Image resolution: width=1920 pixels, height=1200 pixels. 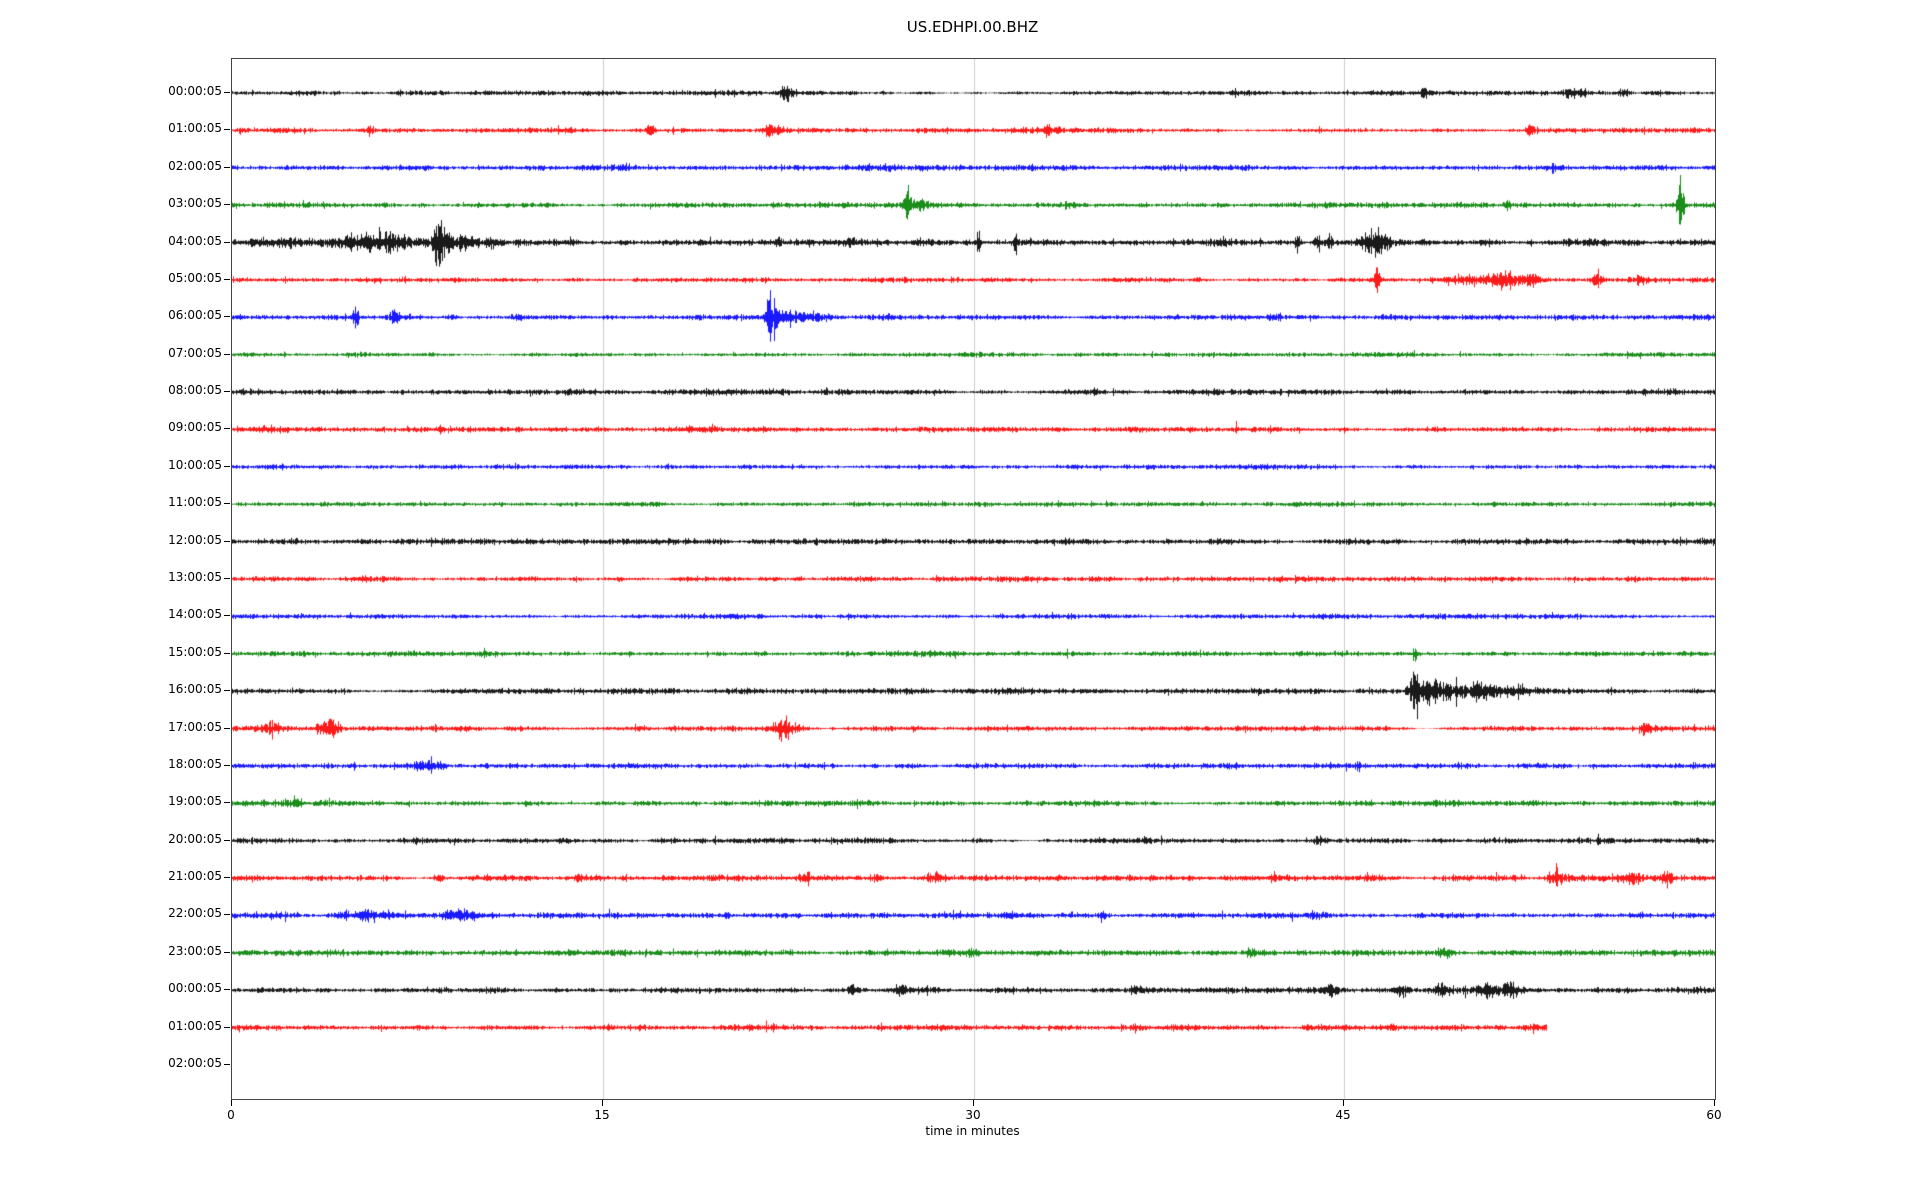 What do you see at coordinates (195, 876) in the screenshot?
I see `row-time-label: 21:00:05` at bounding box center [195, 876].